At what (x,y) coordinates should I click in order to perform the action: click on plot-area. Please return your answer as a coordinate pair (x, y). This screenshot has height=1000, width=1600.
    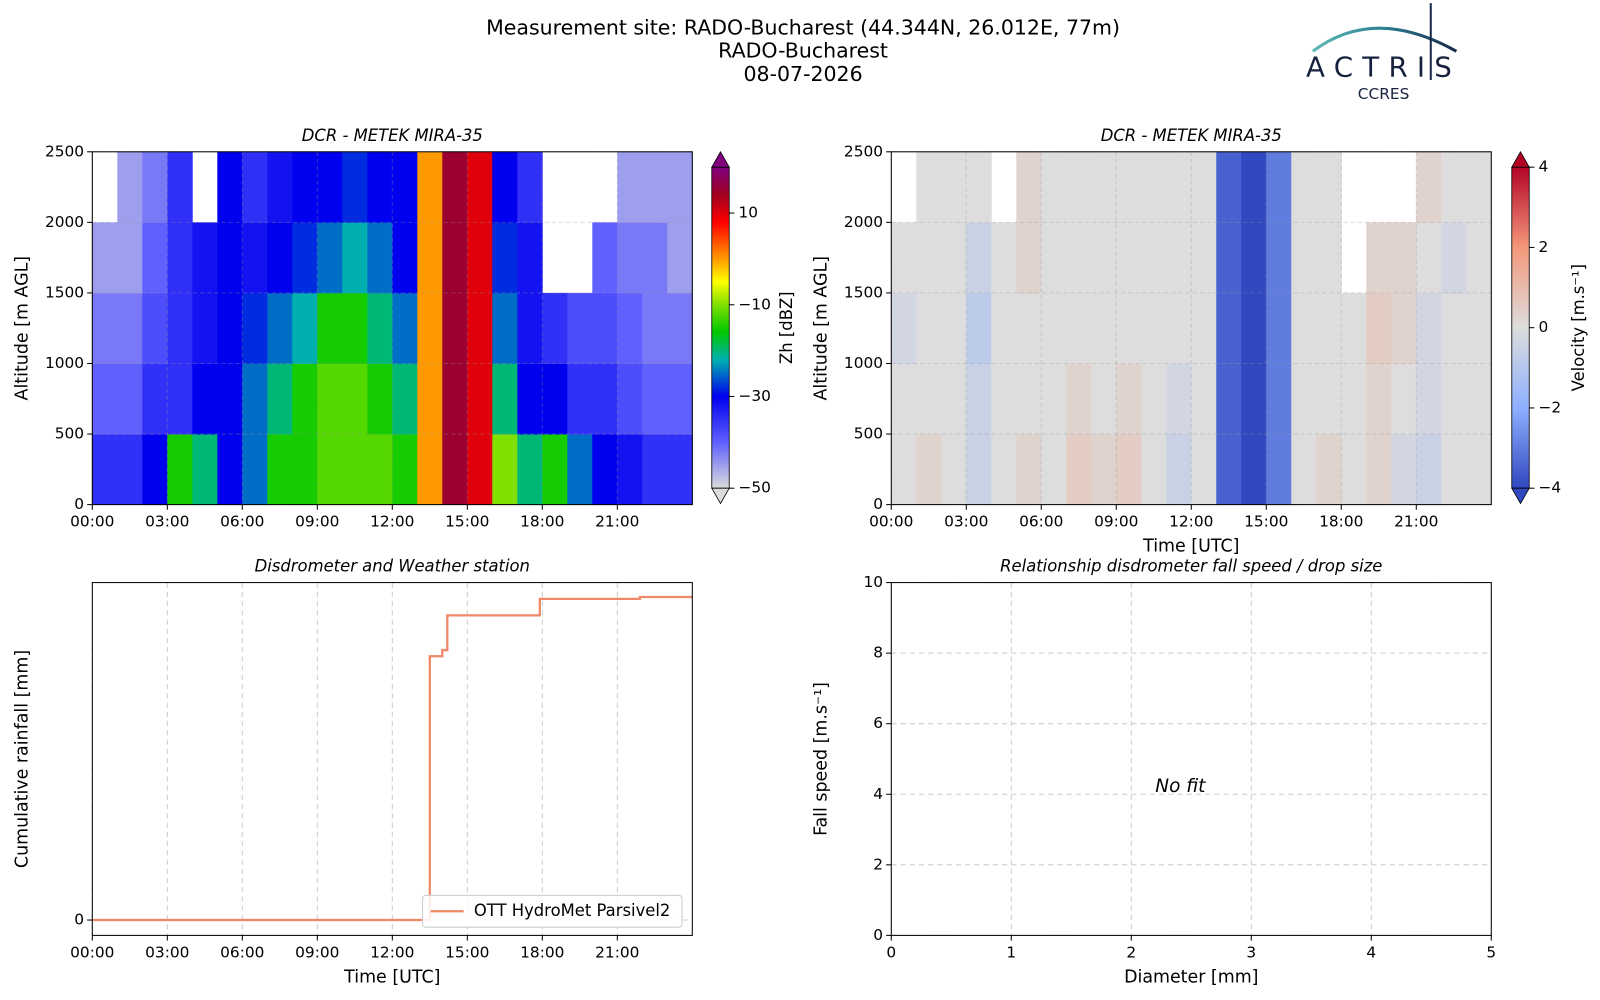
    Looking at the image, I should click on (1191, 759).